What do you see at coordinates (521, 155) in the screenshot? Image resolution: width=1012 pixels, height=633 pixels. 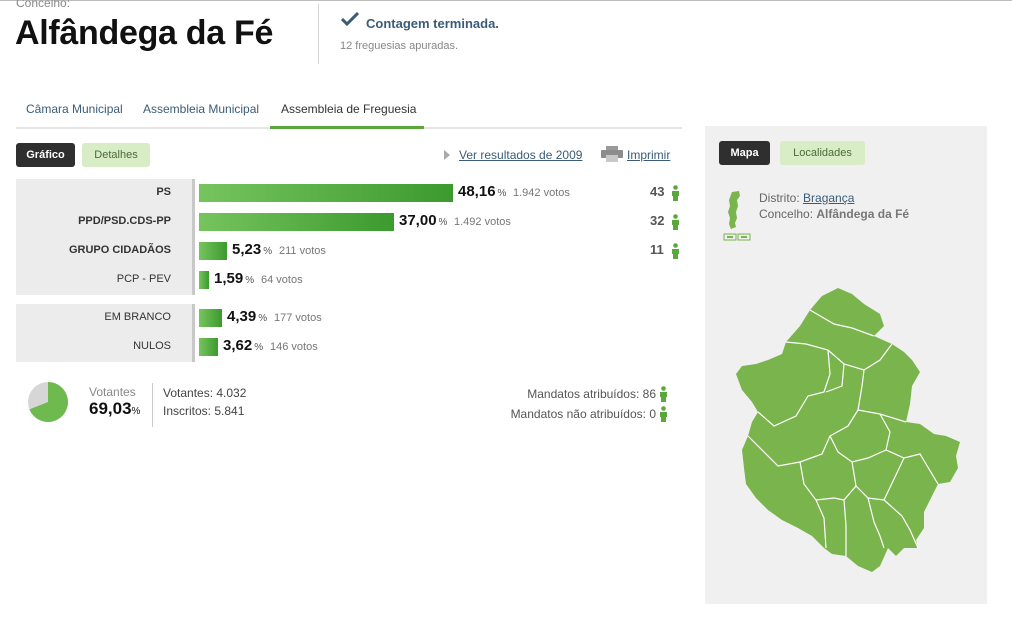 I see `ver-resultados-2009-link: Ver resultados de 2009` at bounding box center [521, 155].